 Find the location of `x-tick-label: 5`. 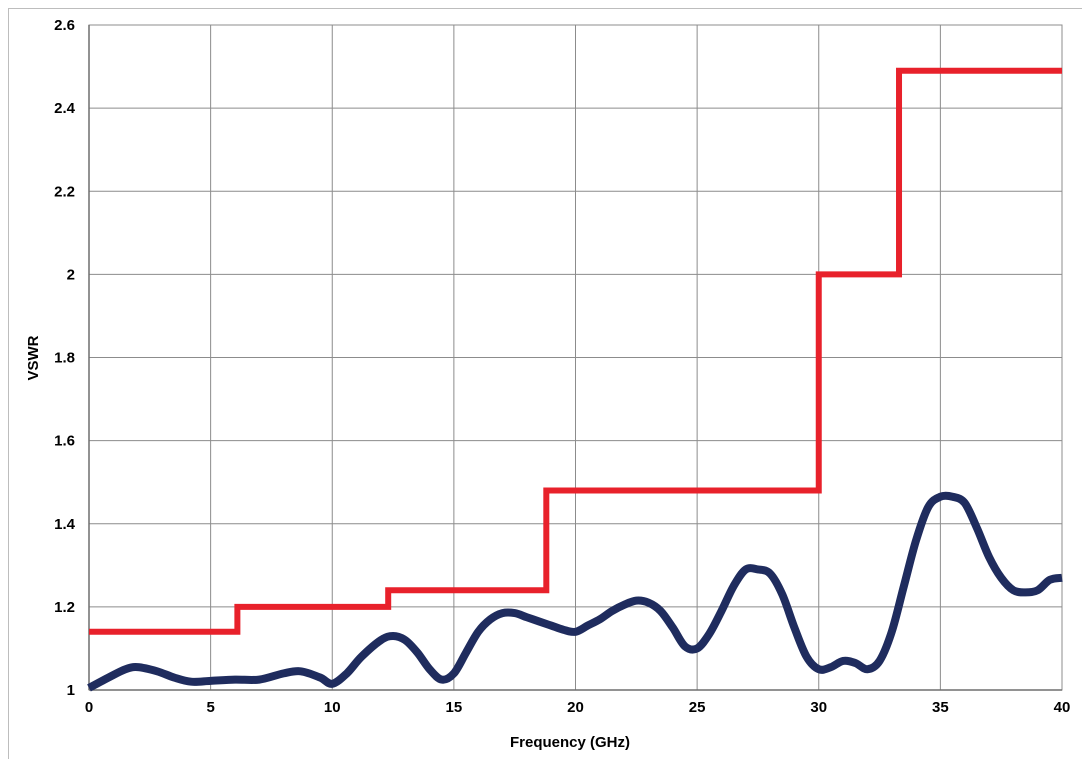

x-tick-label: 5 is located at coordinates (210, 707).